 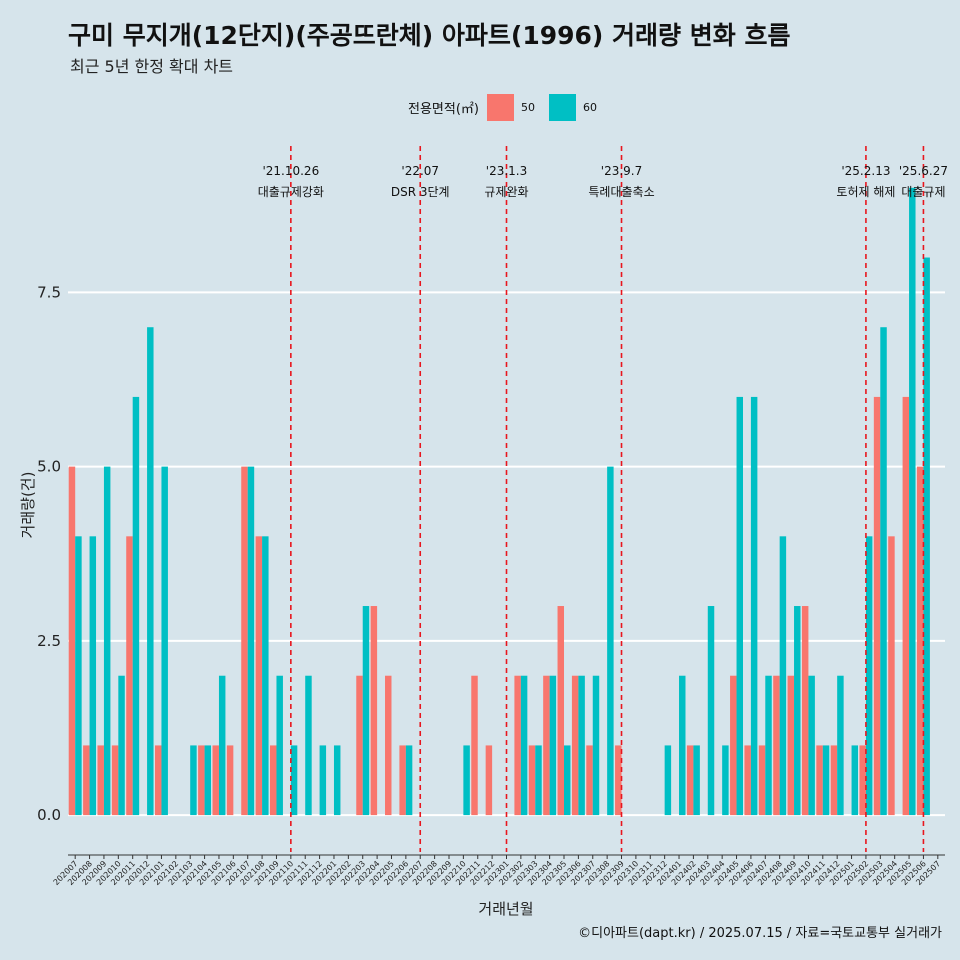 I want to click on legend: 전용면적(㎡) 50 60, so click(x=509, y=107).